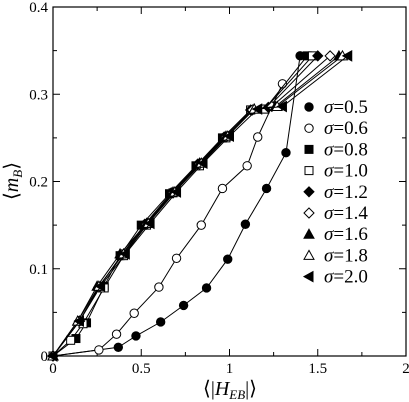  I want to click on x-axis-label: ⟨|HEB|⟩, so click(230, 390).